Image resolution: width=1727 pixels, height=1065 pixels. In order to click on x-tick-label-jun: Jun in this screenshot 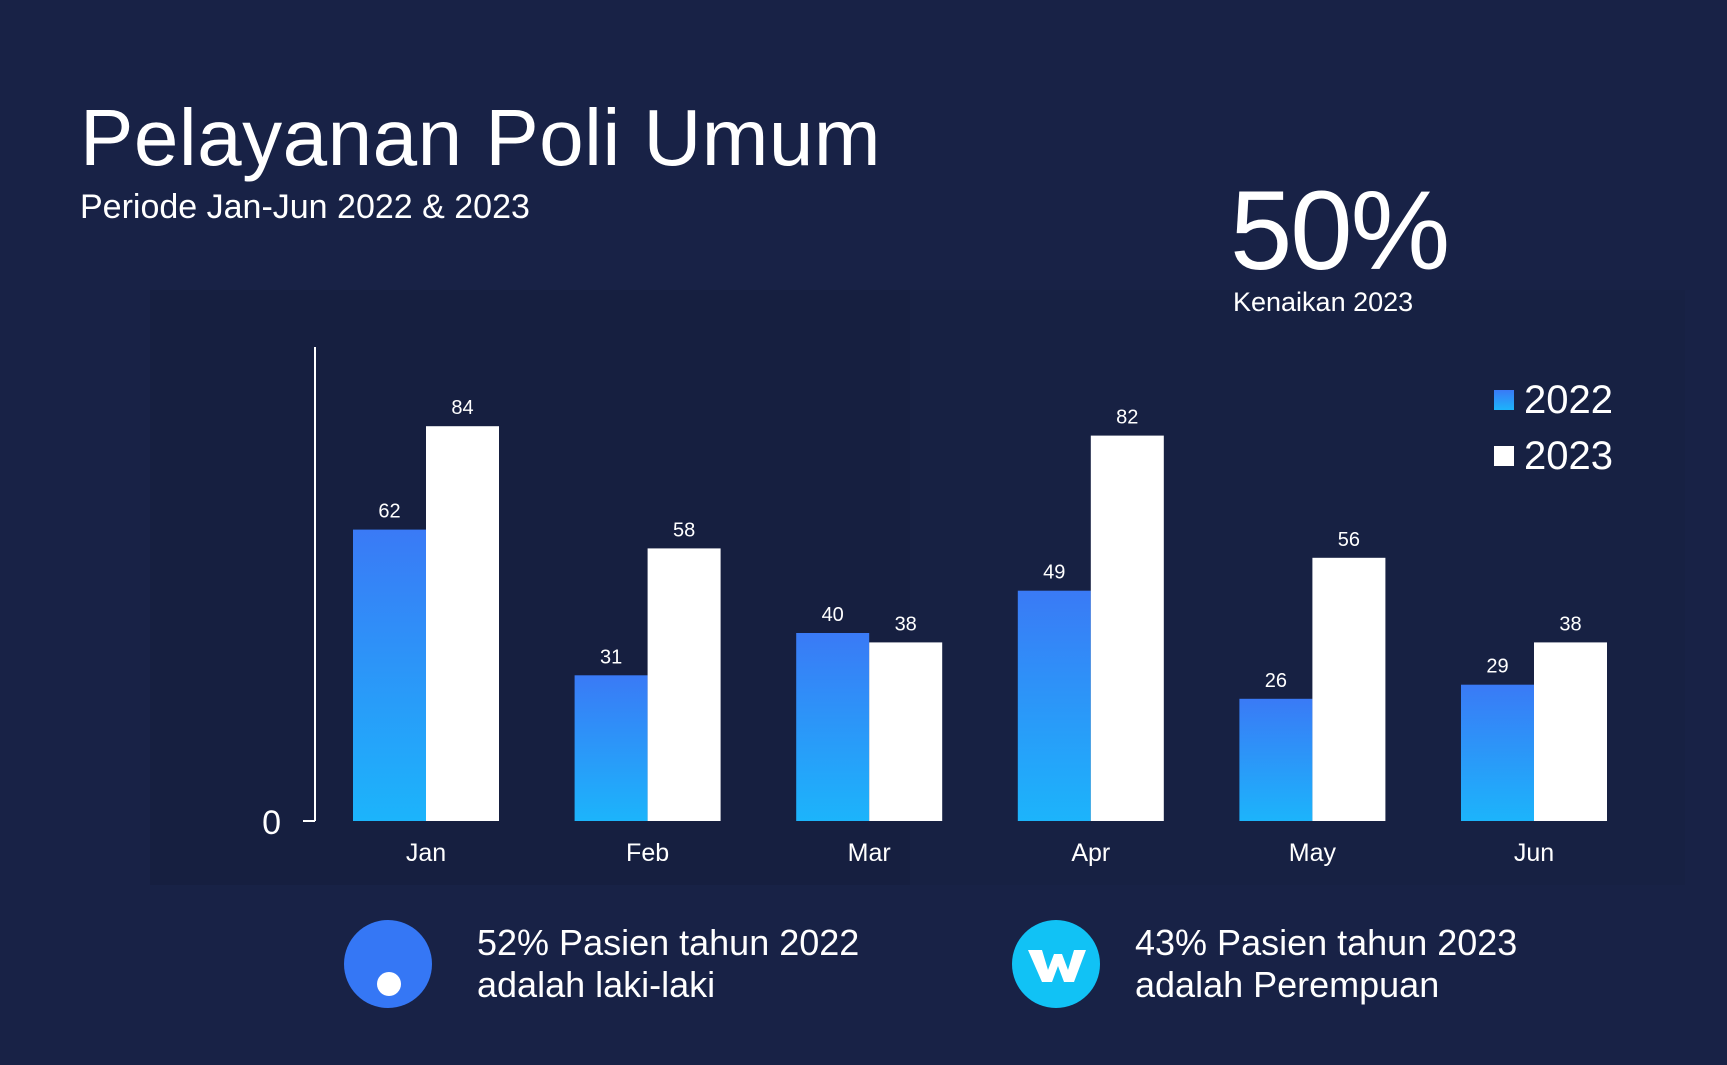, I will do `click(1534, 853)`.